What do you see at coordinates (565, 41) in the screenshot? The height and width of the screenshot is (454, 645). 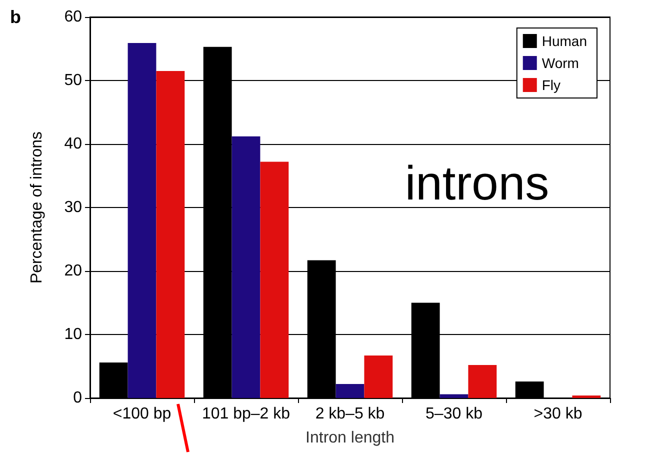 I see `legend-label: Human` at bounding box center [565, 41].